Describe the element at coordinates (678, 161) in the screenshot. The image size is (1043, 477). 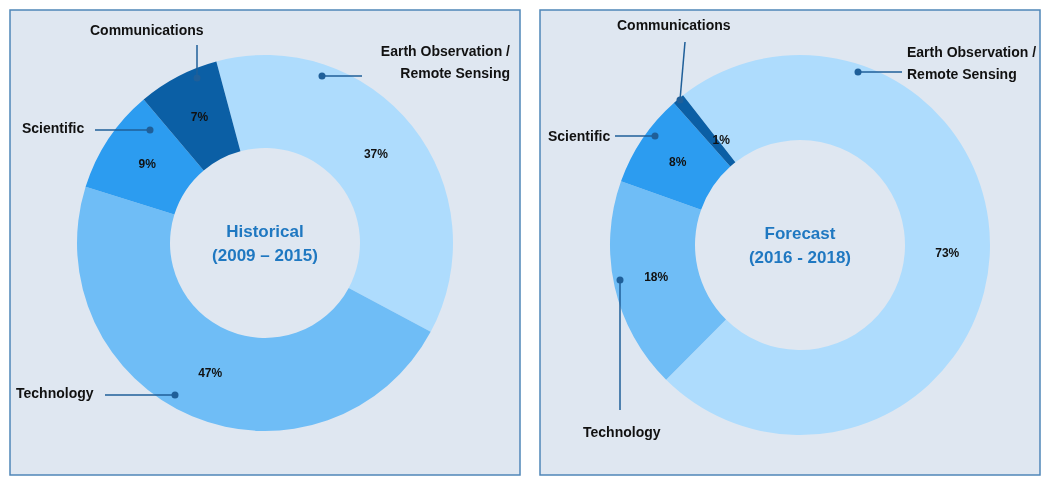
I see `data-label: 8%` at that location.